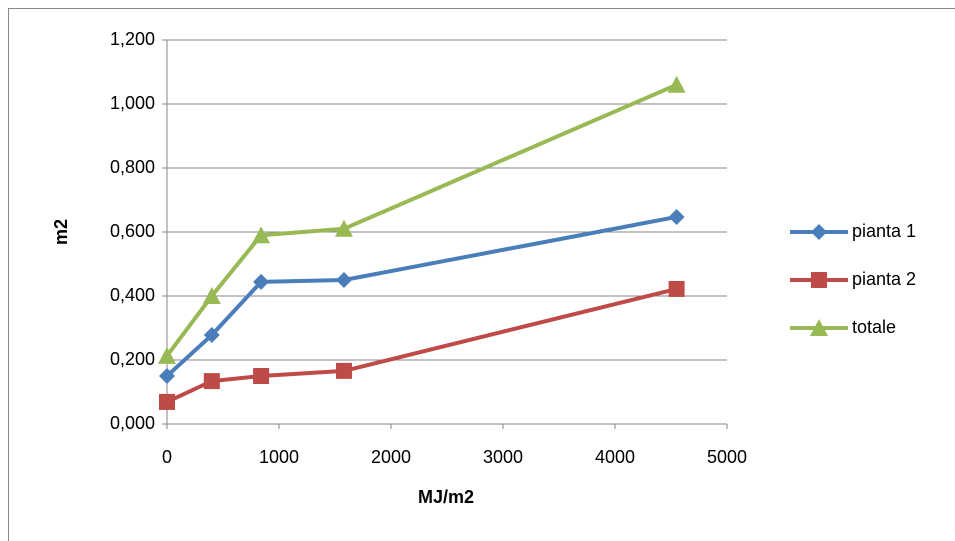 The width and height of the screenshot is (955, 541). Describe the element at coordinates (884, 279) in the screenshot. I see `legend-label: pianta 2` at that location.